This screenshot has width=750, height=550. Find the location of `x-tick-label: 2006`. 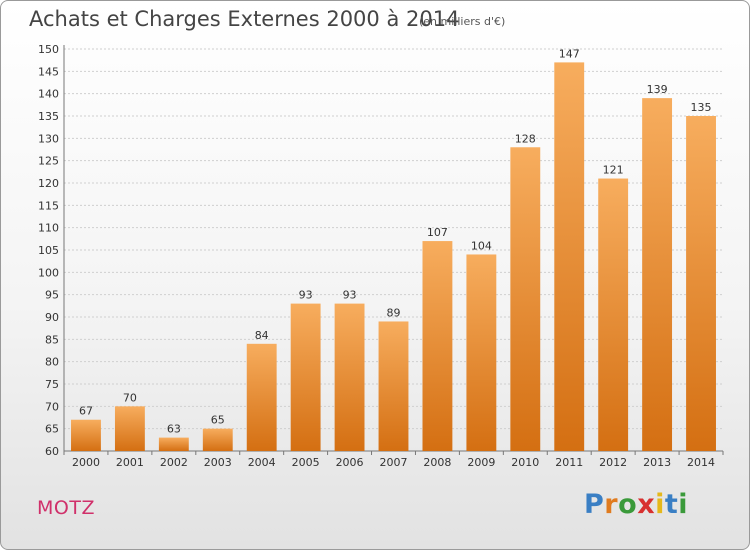

x-tick-label: 2006 is located at coordinates (350, 462).